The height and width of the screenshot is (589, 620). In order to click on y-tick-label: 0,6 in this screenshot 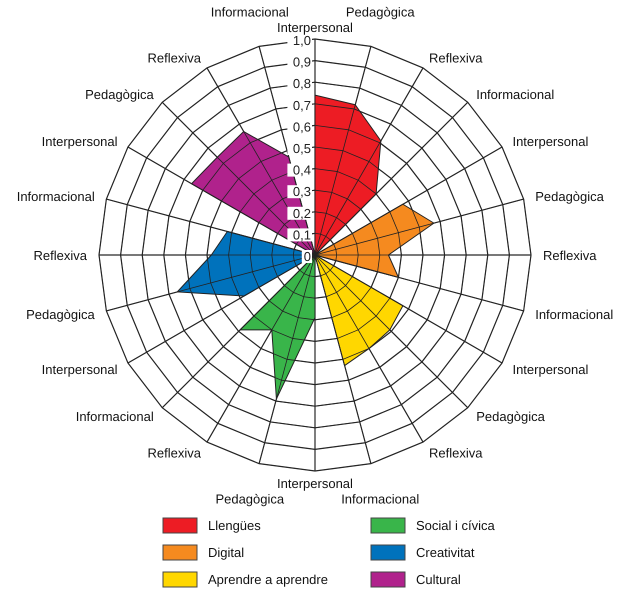, I will do `click(301, 126)`.